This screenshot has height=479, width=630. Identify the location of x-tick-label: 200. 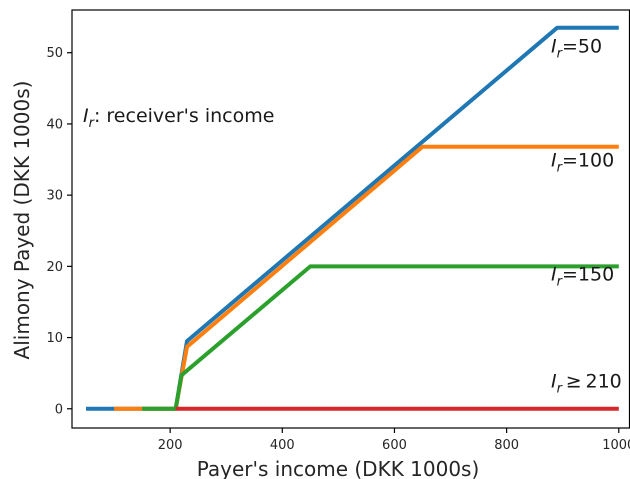
(170, 445).